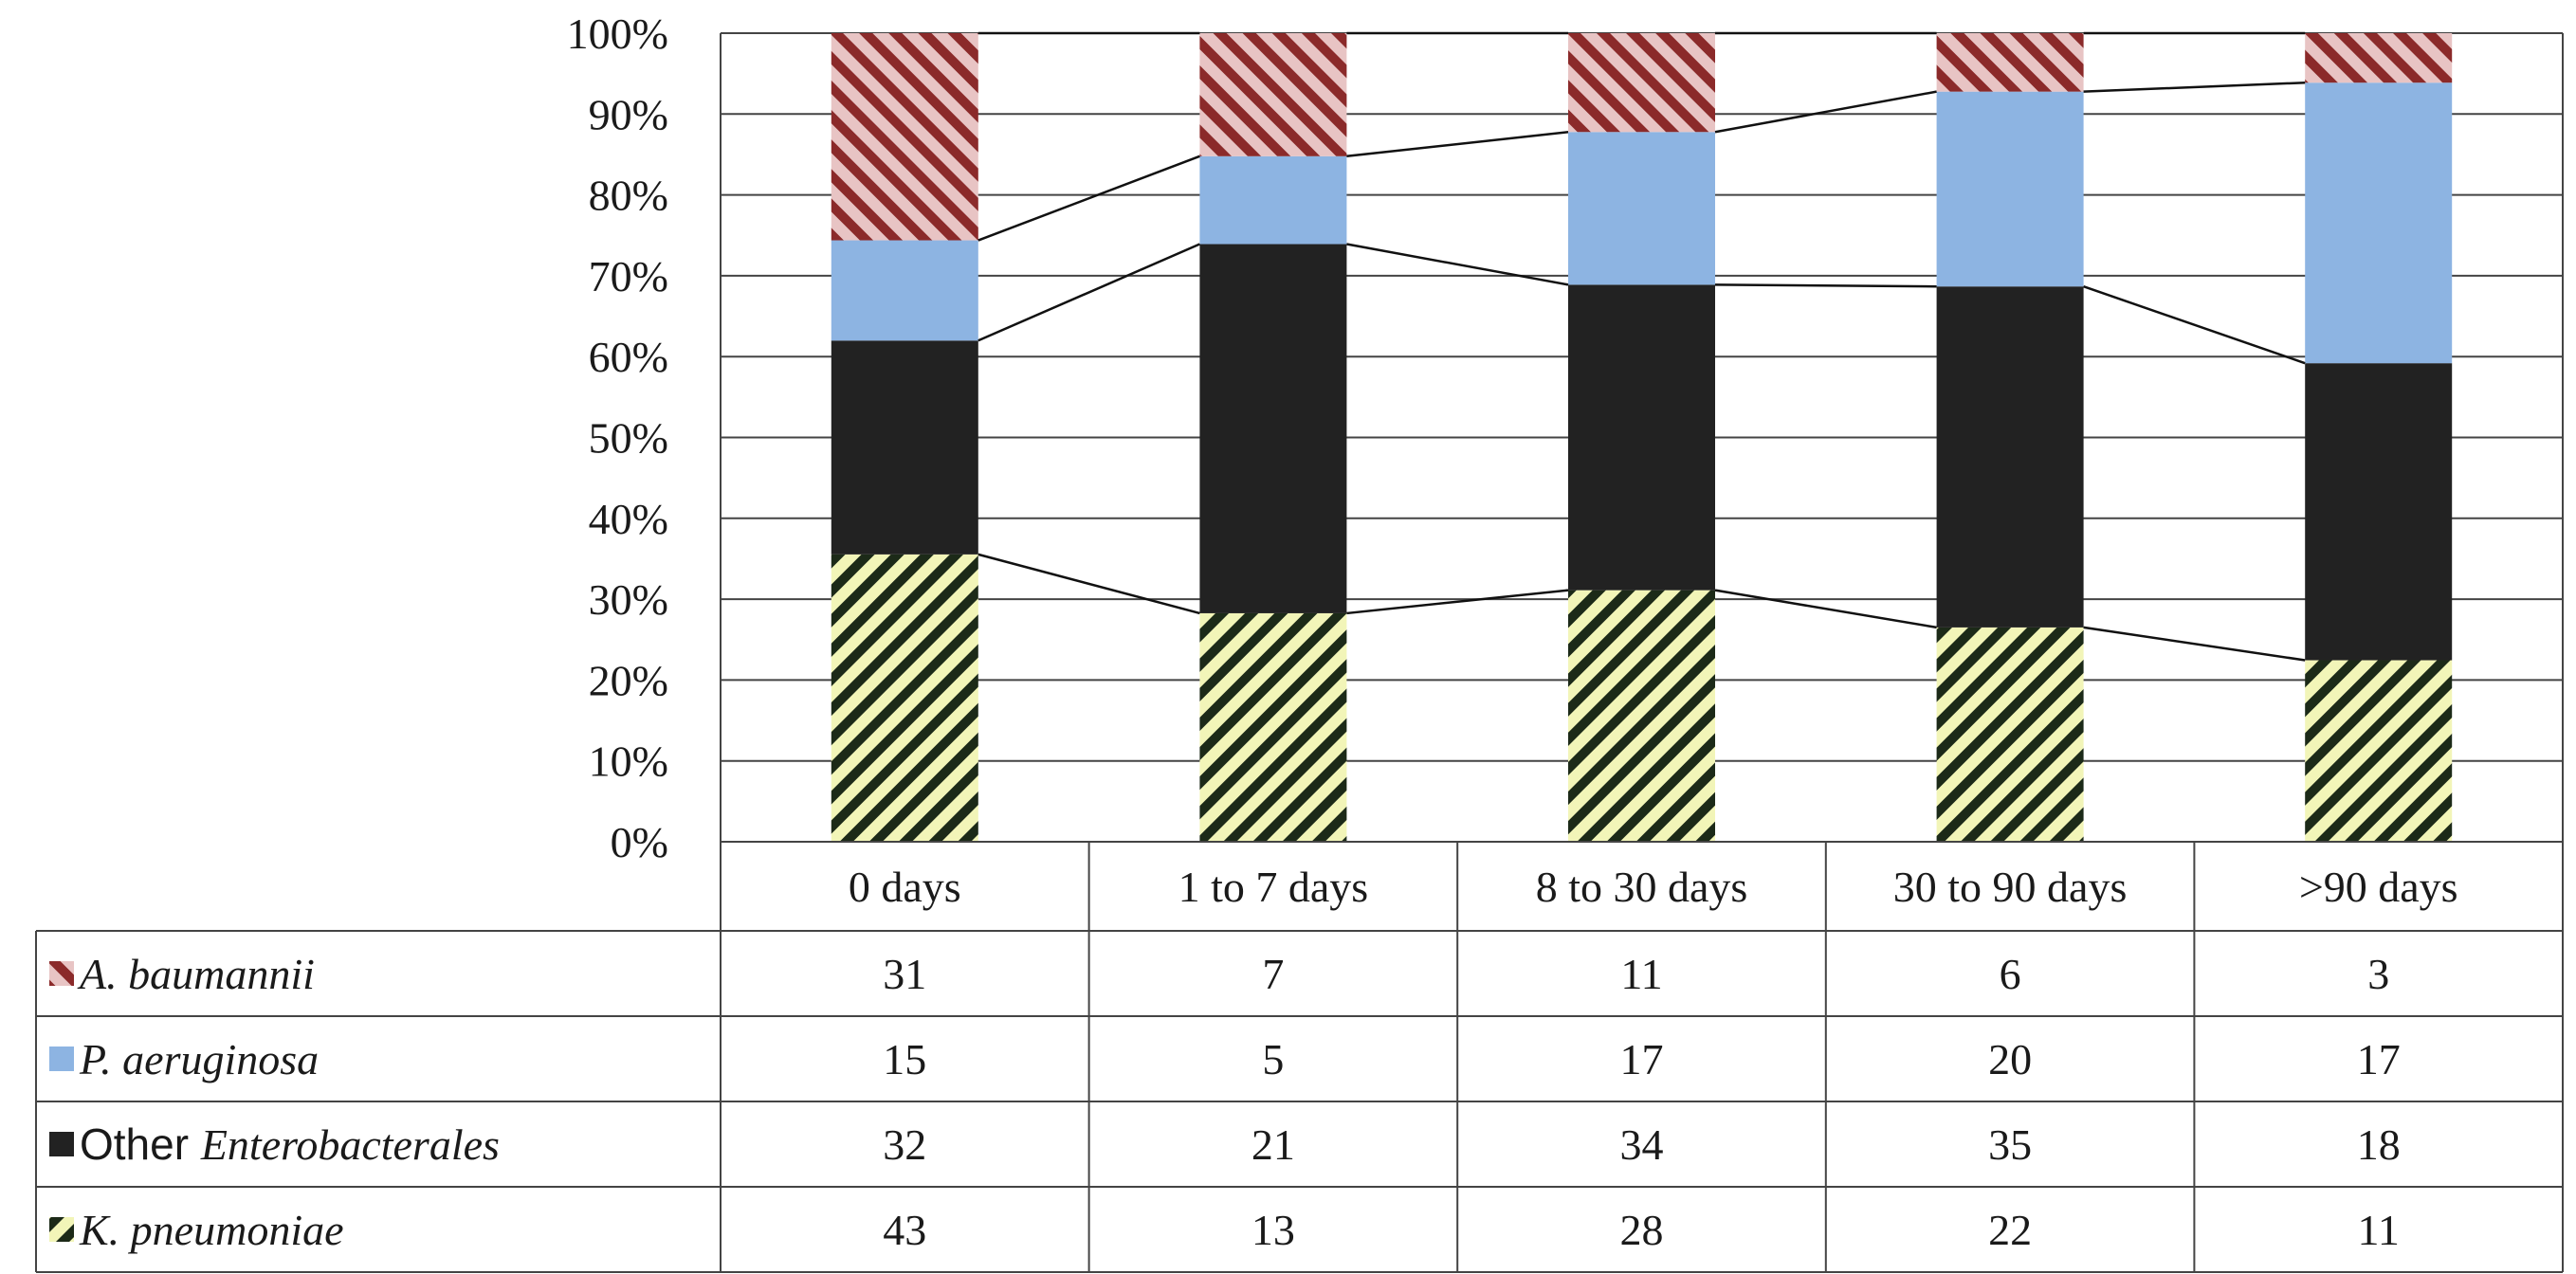 The width and height of the screenshot is (2576, 1274). I want to click on y-tick-label: 20%, so click(628, 680).